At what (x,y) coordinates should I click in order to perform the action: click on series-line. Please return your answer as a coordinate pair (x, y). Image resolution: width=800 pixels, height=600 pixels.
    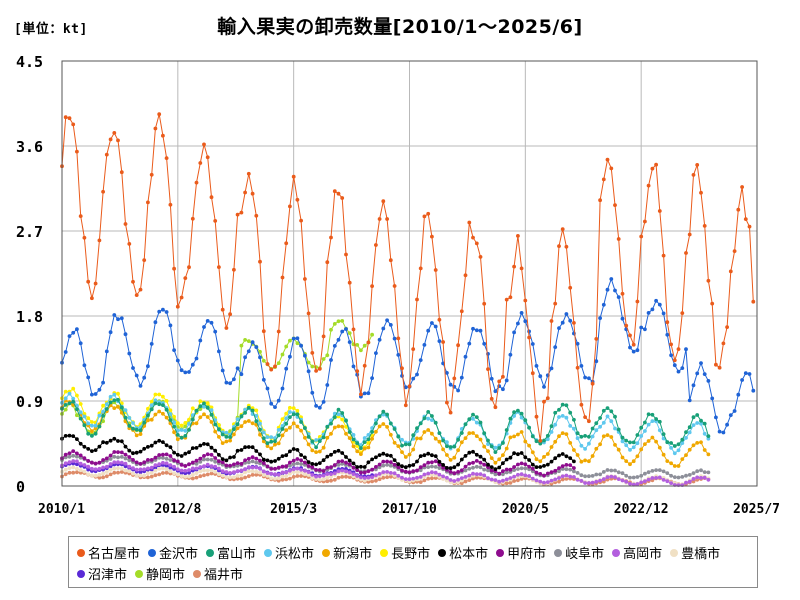
    Looking at the image, I should click on (217, 378).